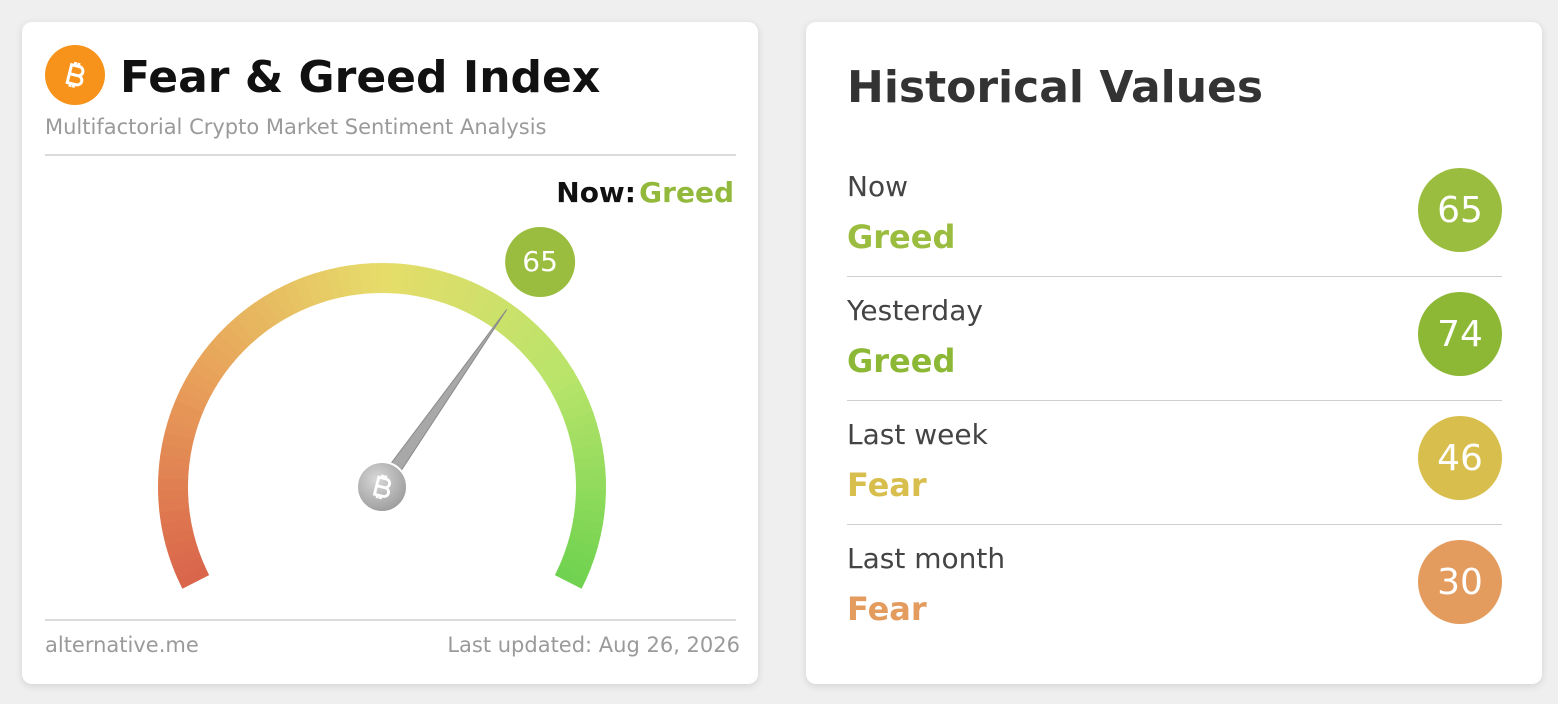 The width and height of the screenshot is (1558, 704). What do you see at coordinates (877, 186) in the screenshot?
I see `period-label: Now` at bounding box center [877, 186].